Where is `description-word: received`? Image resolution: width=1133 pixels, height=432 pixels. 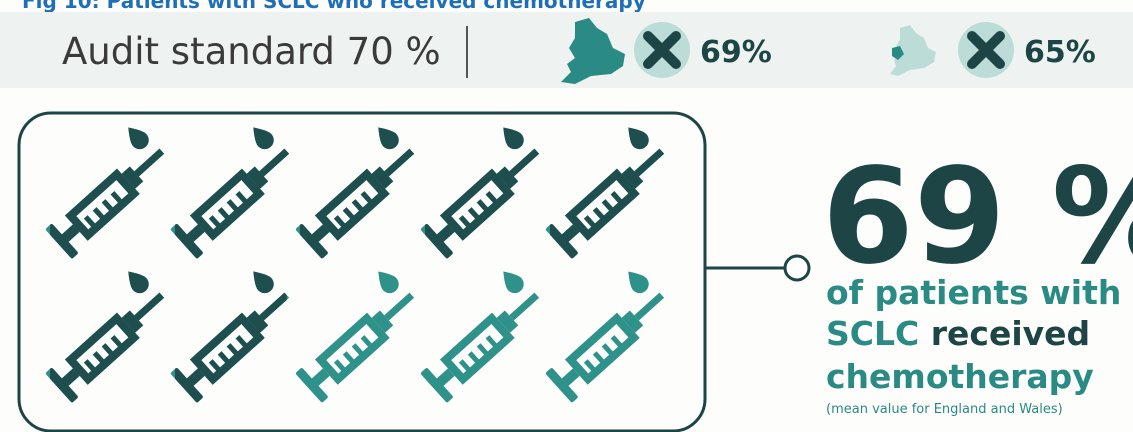 description-word: received is located at coordinates (1010, 333).